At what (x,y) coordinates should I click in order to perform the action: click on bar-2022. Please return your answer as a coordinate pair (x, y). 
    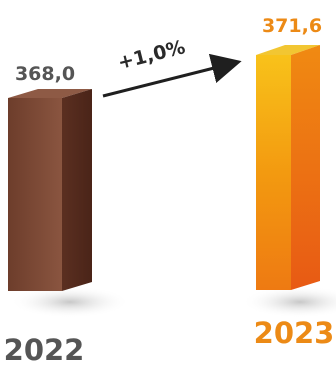
    Looking at the image, I should click on (50, 190).